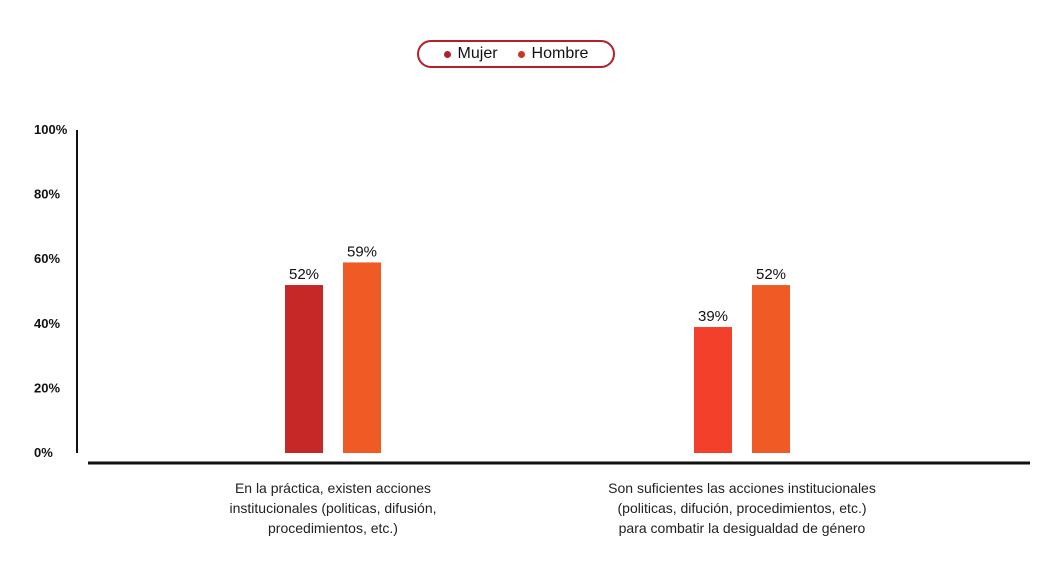  What do you see at coordinates (333, 508) in the screenshot?
I see `x-category-label: institucionales (politicas, difusión,` at bounding box center [333, 508].